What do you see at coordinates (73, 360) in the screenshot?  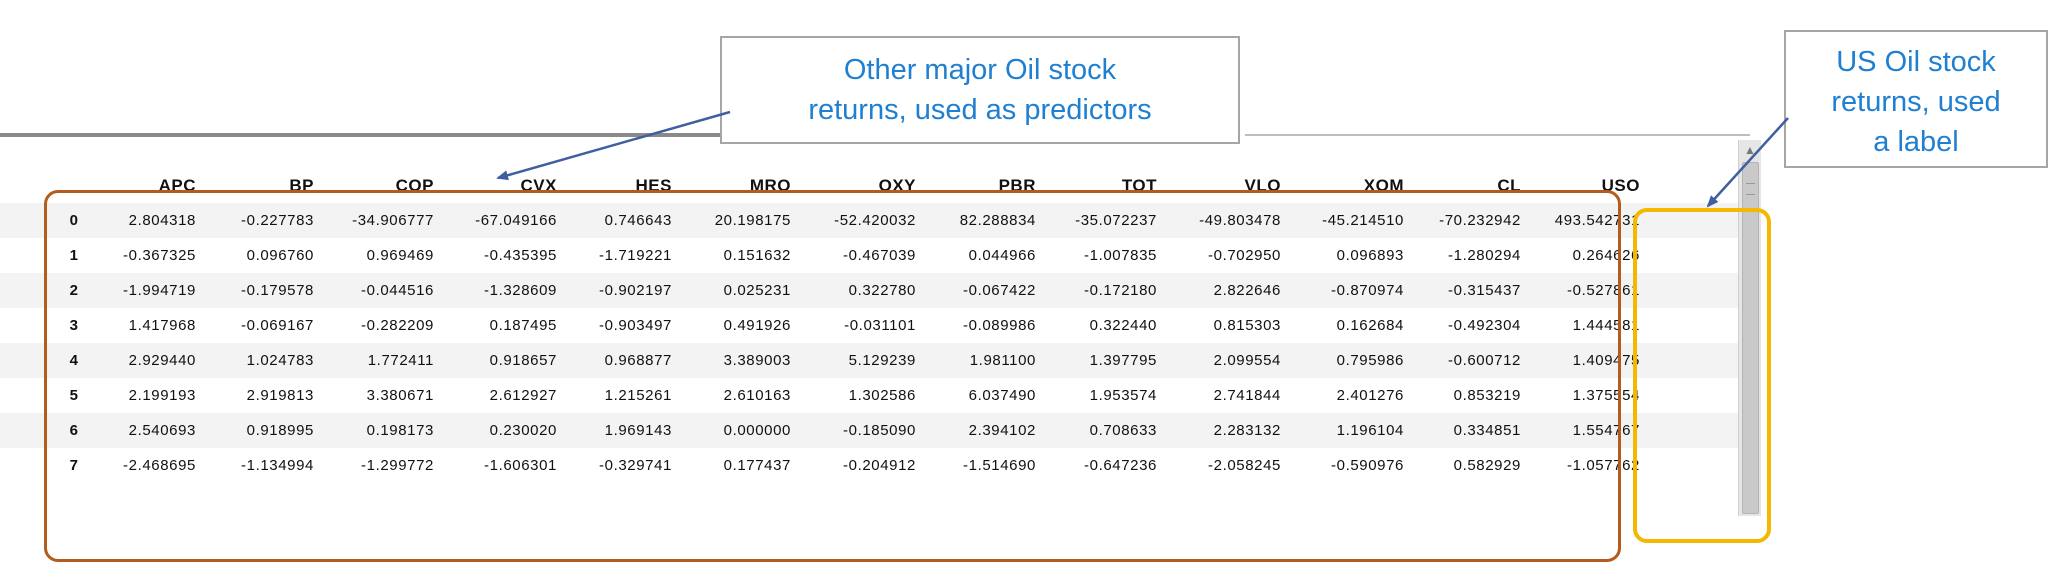 I see `row-index: 4` at bounding box center [73, 360].